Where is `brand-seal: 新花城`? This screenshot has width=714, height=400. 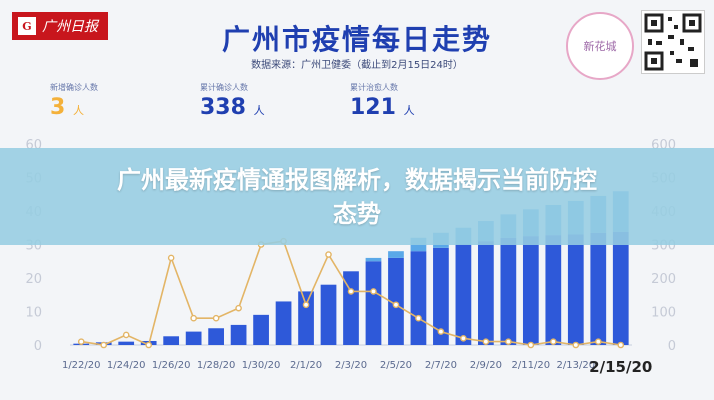 brand-seal: 新花城 is located at coordinates (600, 46).